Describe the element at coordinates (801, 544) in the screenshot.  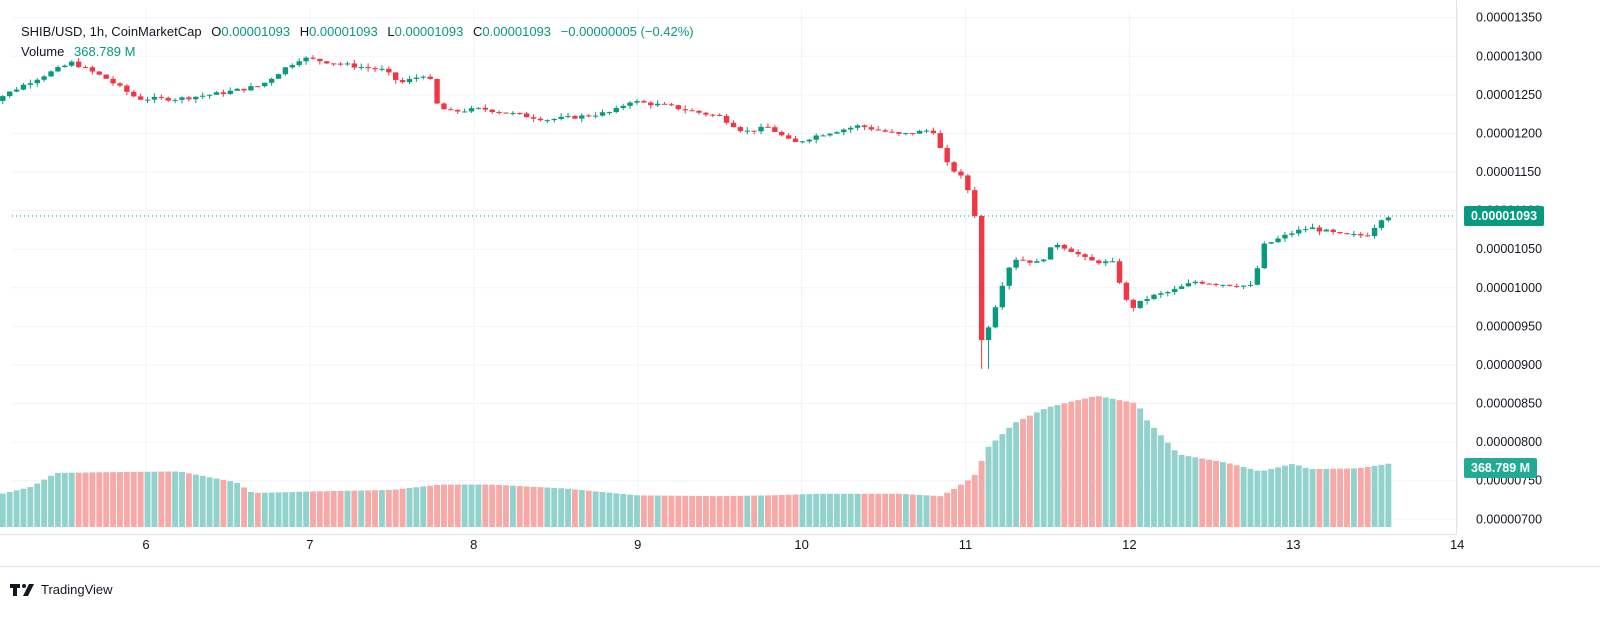
I see `x-tick-label: 10` at that location.